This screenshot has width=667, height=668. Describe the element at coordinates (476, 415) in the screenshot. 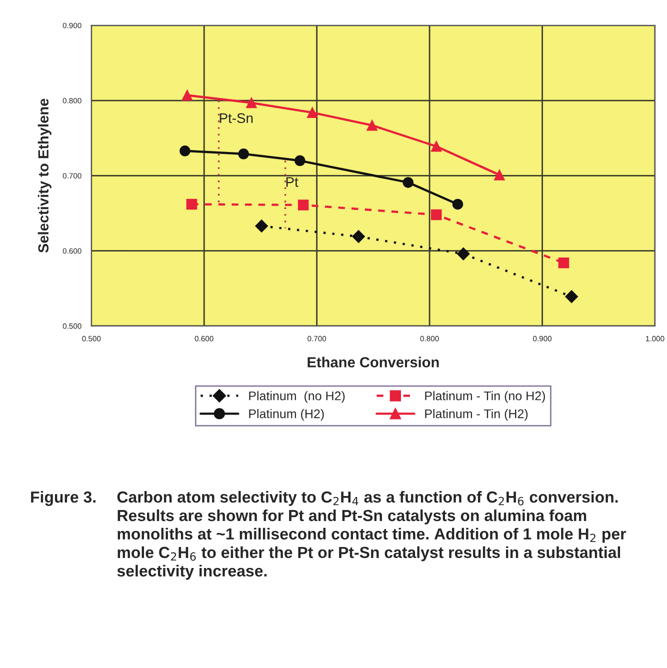

I see `legend-label: Platinum - Tin (H2)` at that location.